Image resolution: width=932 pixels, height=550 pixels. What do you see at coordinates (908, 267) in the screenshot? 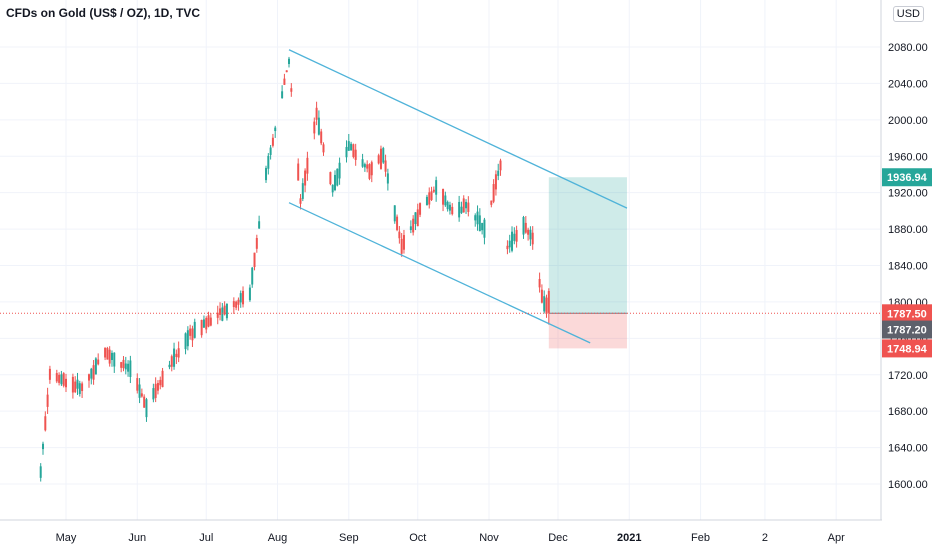
I see `price-tick-label: 1840.00` at bounding box center [908, 267].